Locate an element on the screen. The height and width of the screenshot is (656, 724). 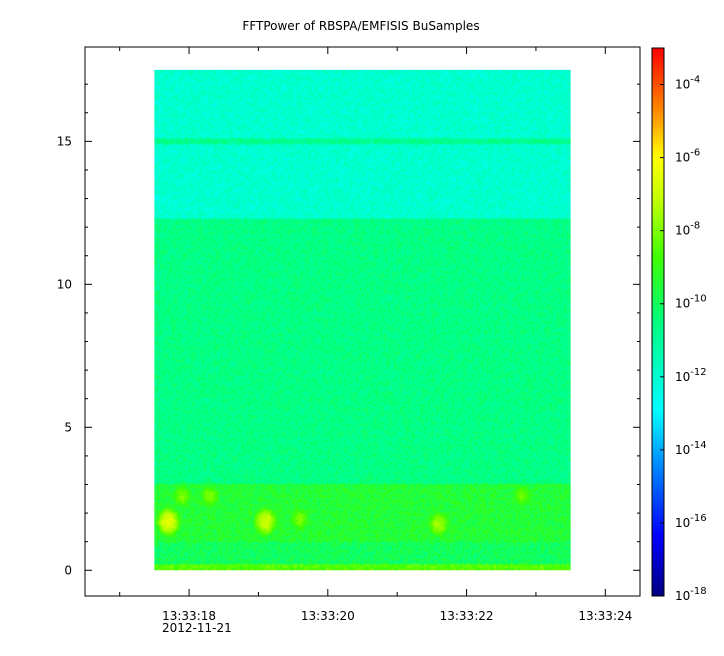
x-tick-label: 13:33:20 is located at coordinates (328, 616).